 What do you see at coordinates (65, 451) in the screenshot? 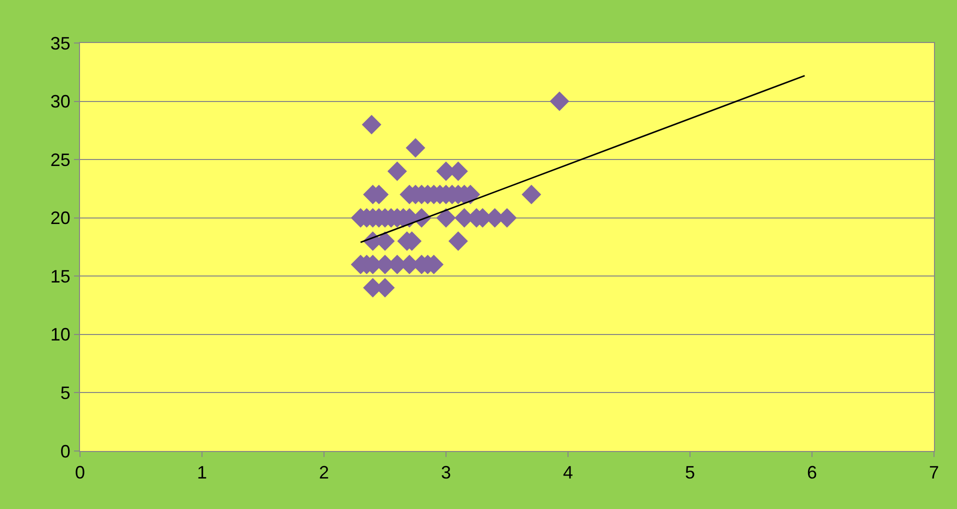
I see `y-tick-label: 0` at bounding box center [65, 451].